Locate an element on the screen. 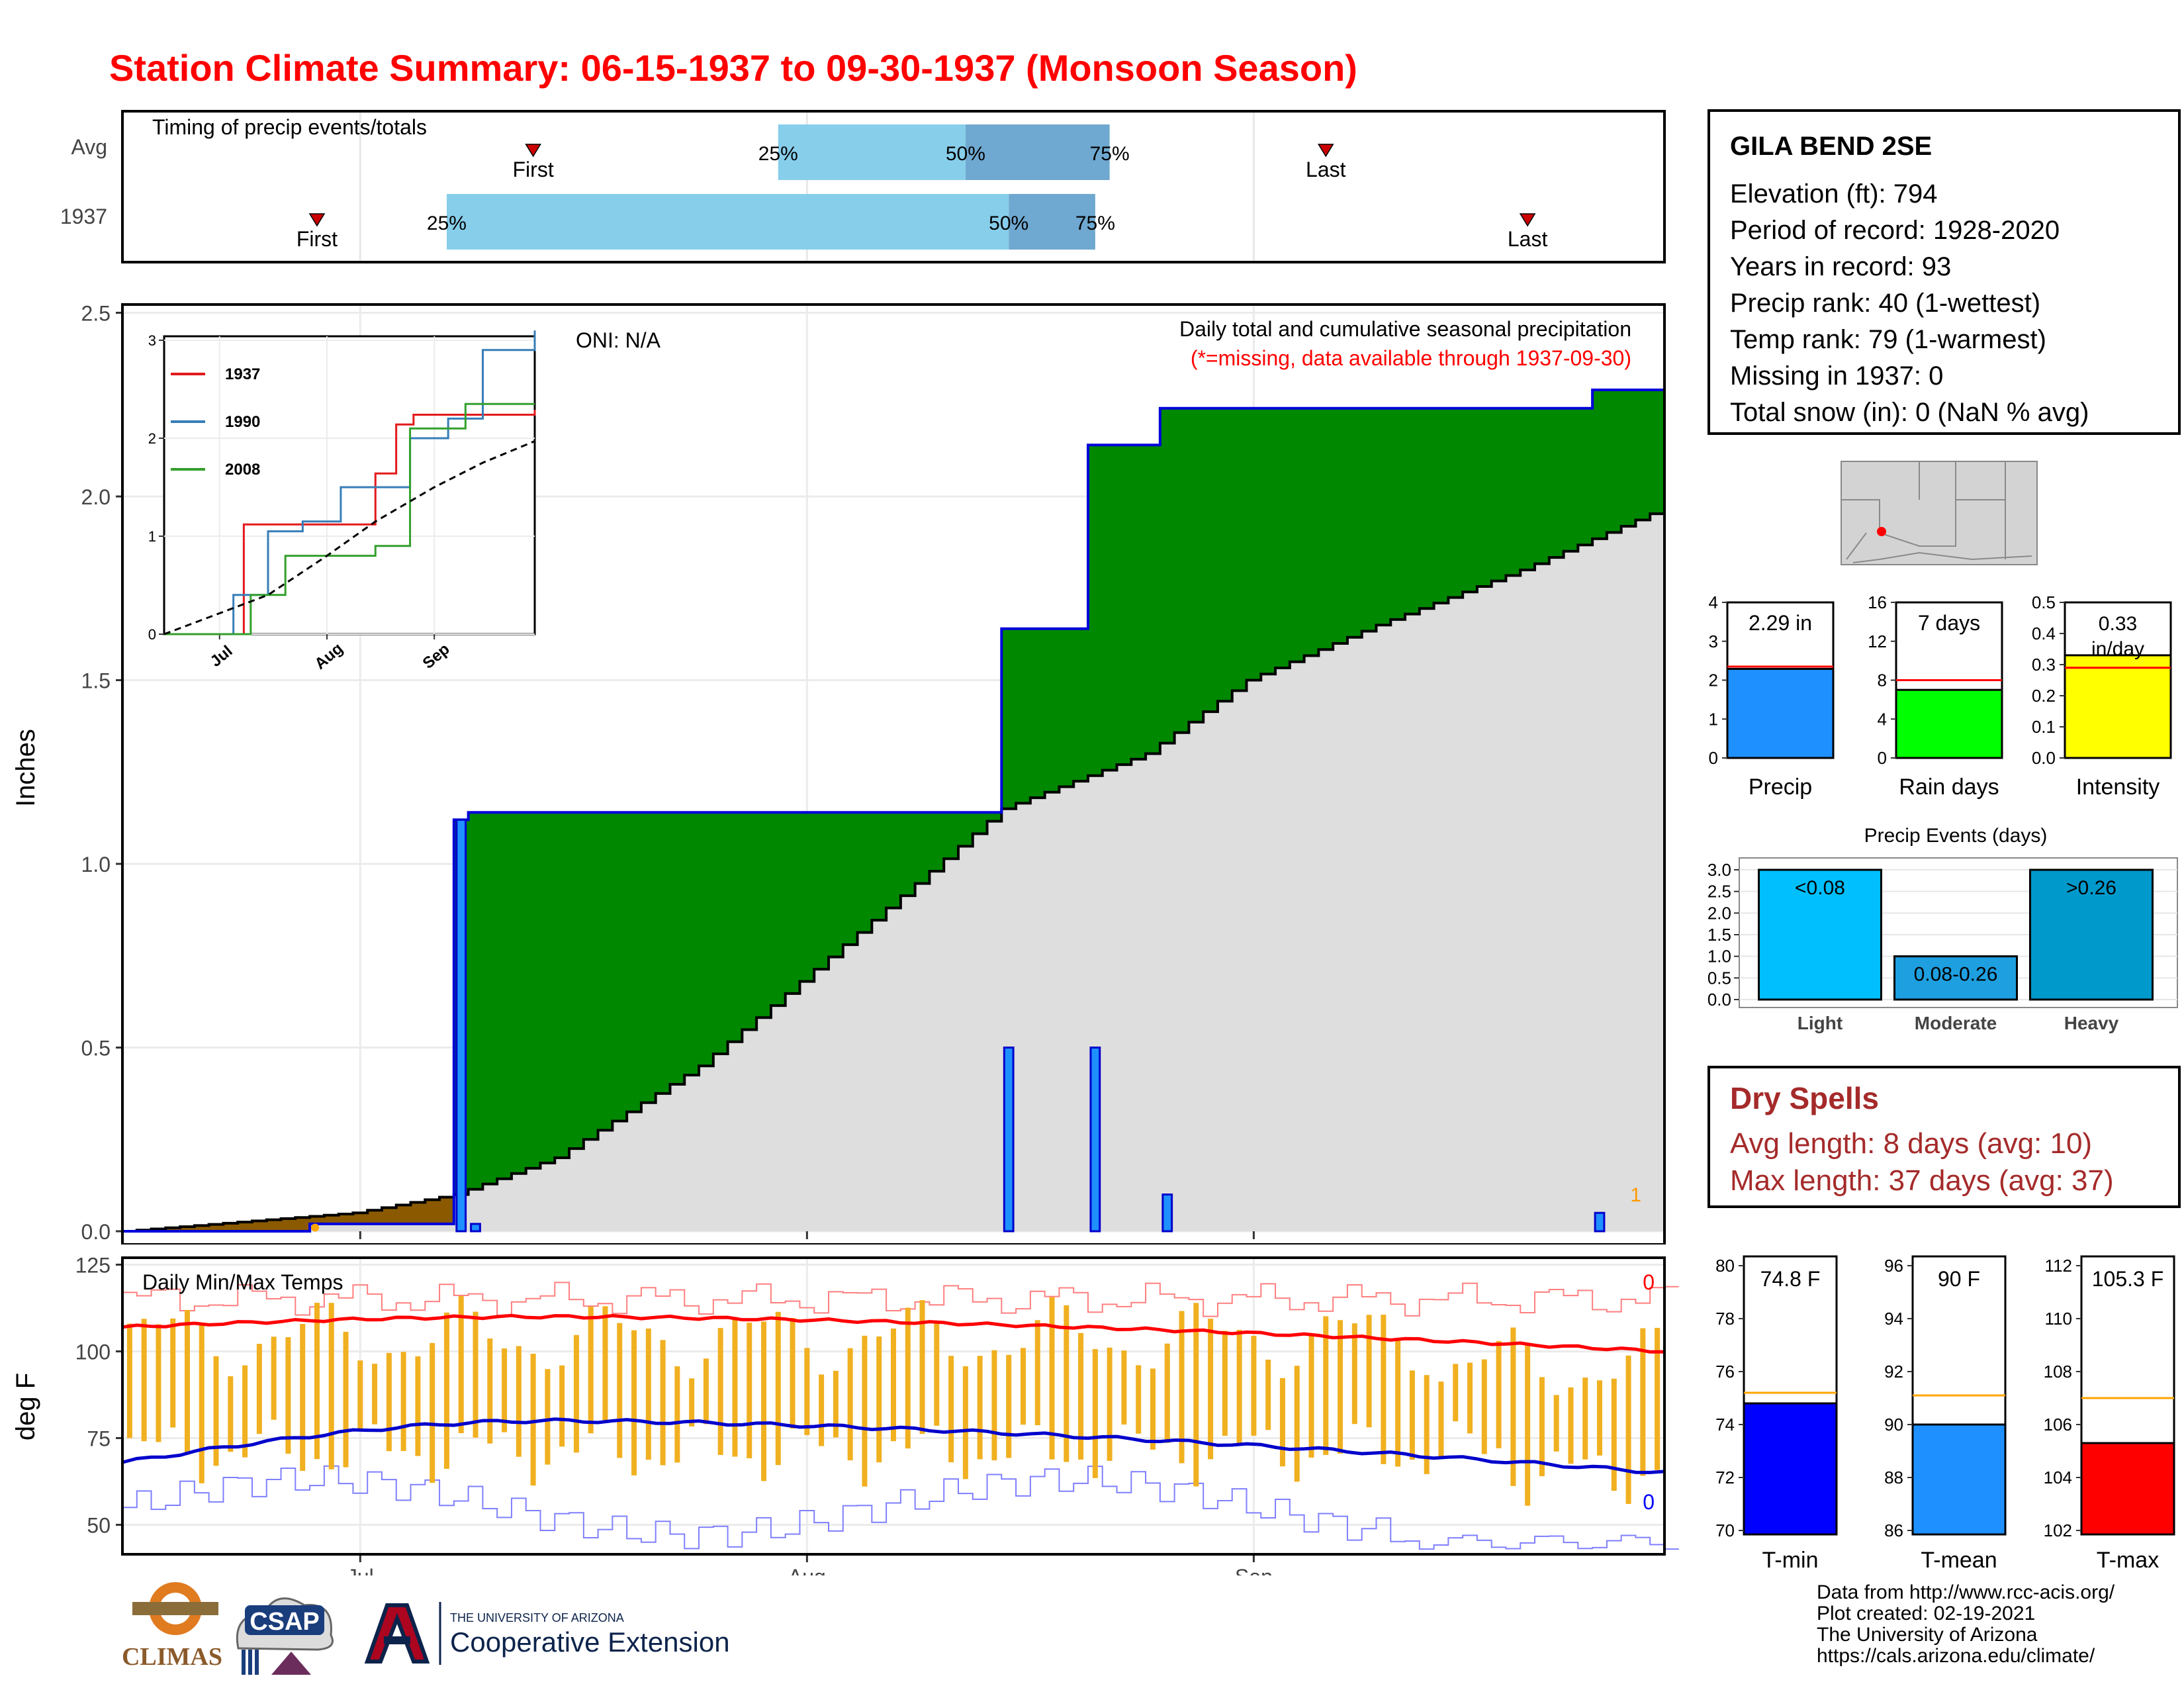 This screenshot has width=2184, height=1688. mini-precip-value: 7 days is located at coordinates (1949, 623).